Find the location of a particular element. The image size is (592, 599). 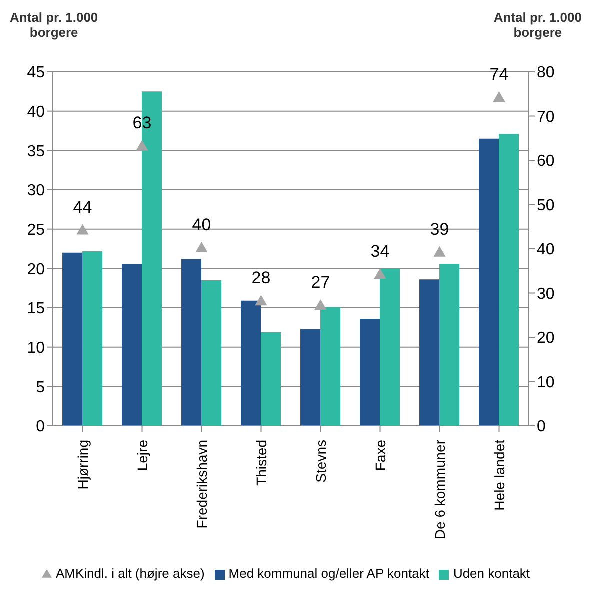

y-tick-label: 25 is located at coordinates (36, 231).